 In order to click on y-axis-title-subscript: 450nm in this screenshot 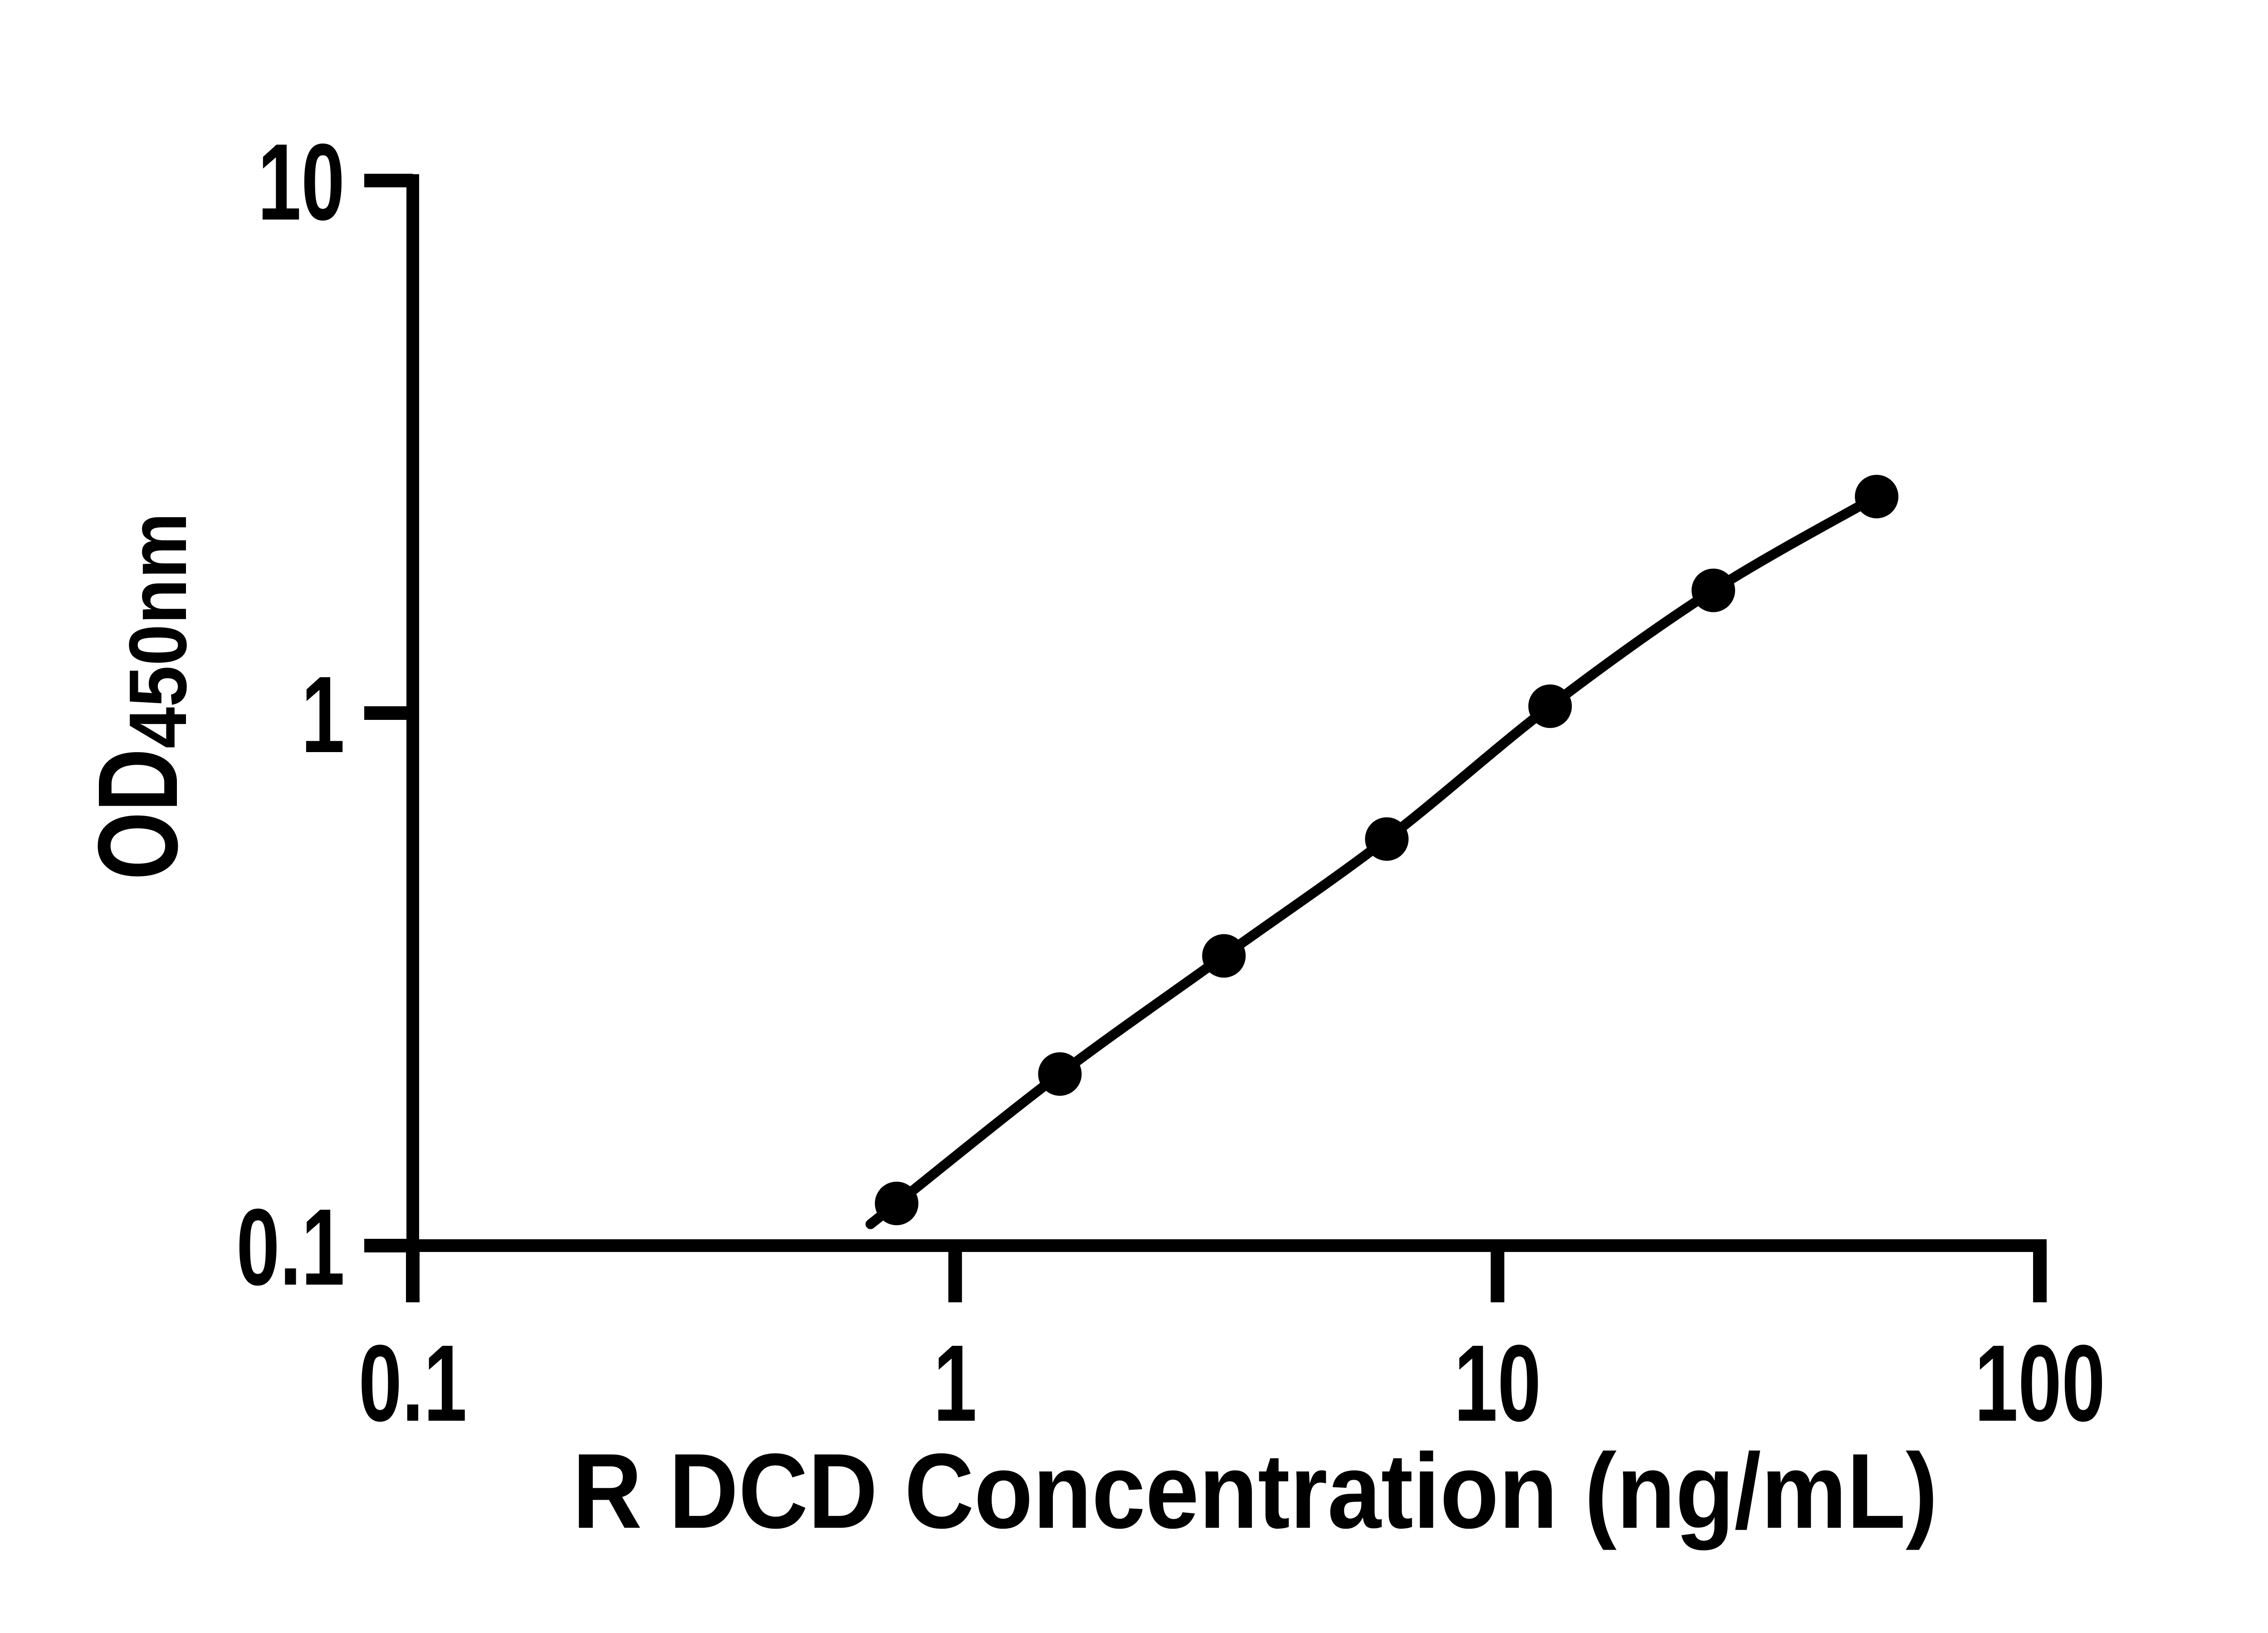, I will do `click(158, 630)`.